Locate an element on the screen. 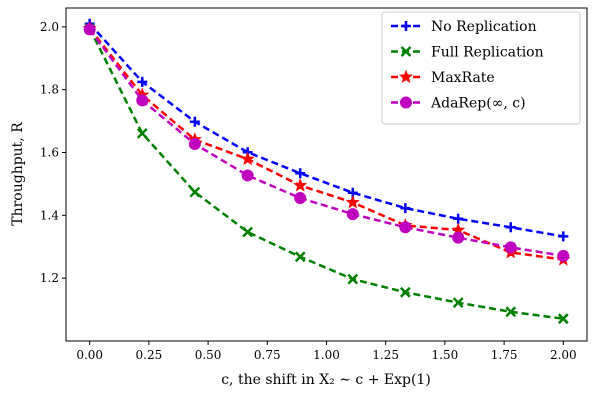 Image resolution: width=595 pixels, height=394 pixels. legend-label: No Replication is located at coordinates (484, 27).